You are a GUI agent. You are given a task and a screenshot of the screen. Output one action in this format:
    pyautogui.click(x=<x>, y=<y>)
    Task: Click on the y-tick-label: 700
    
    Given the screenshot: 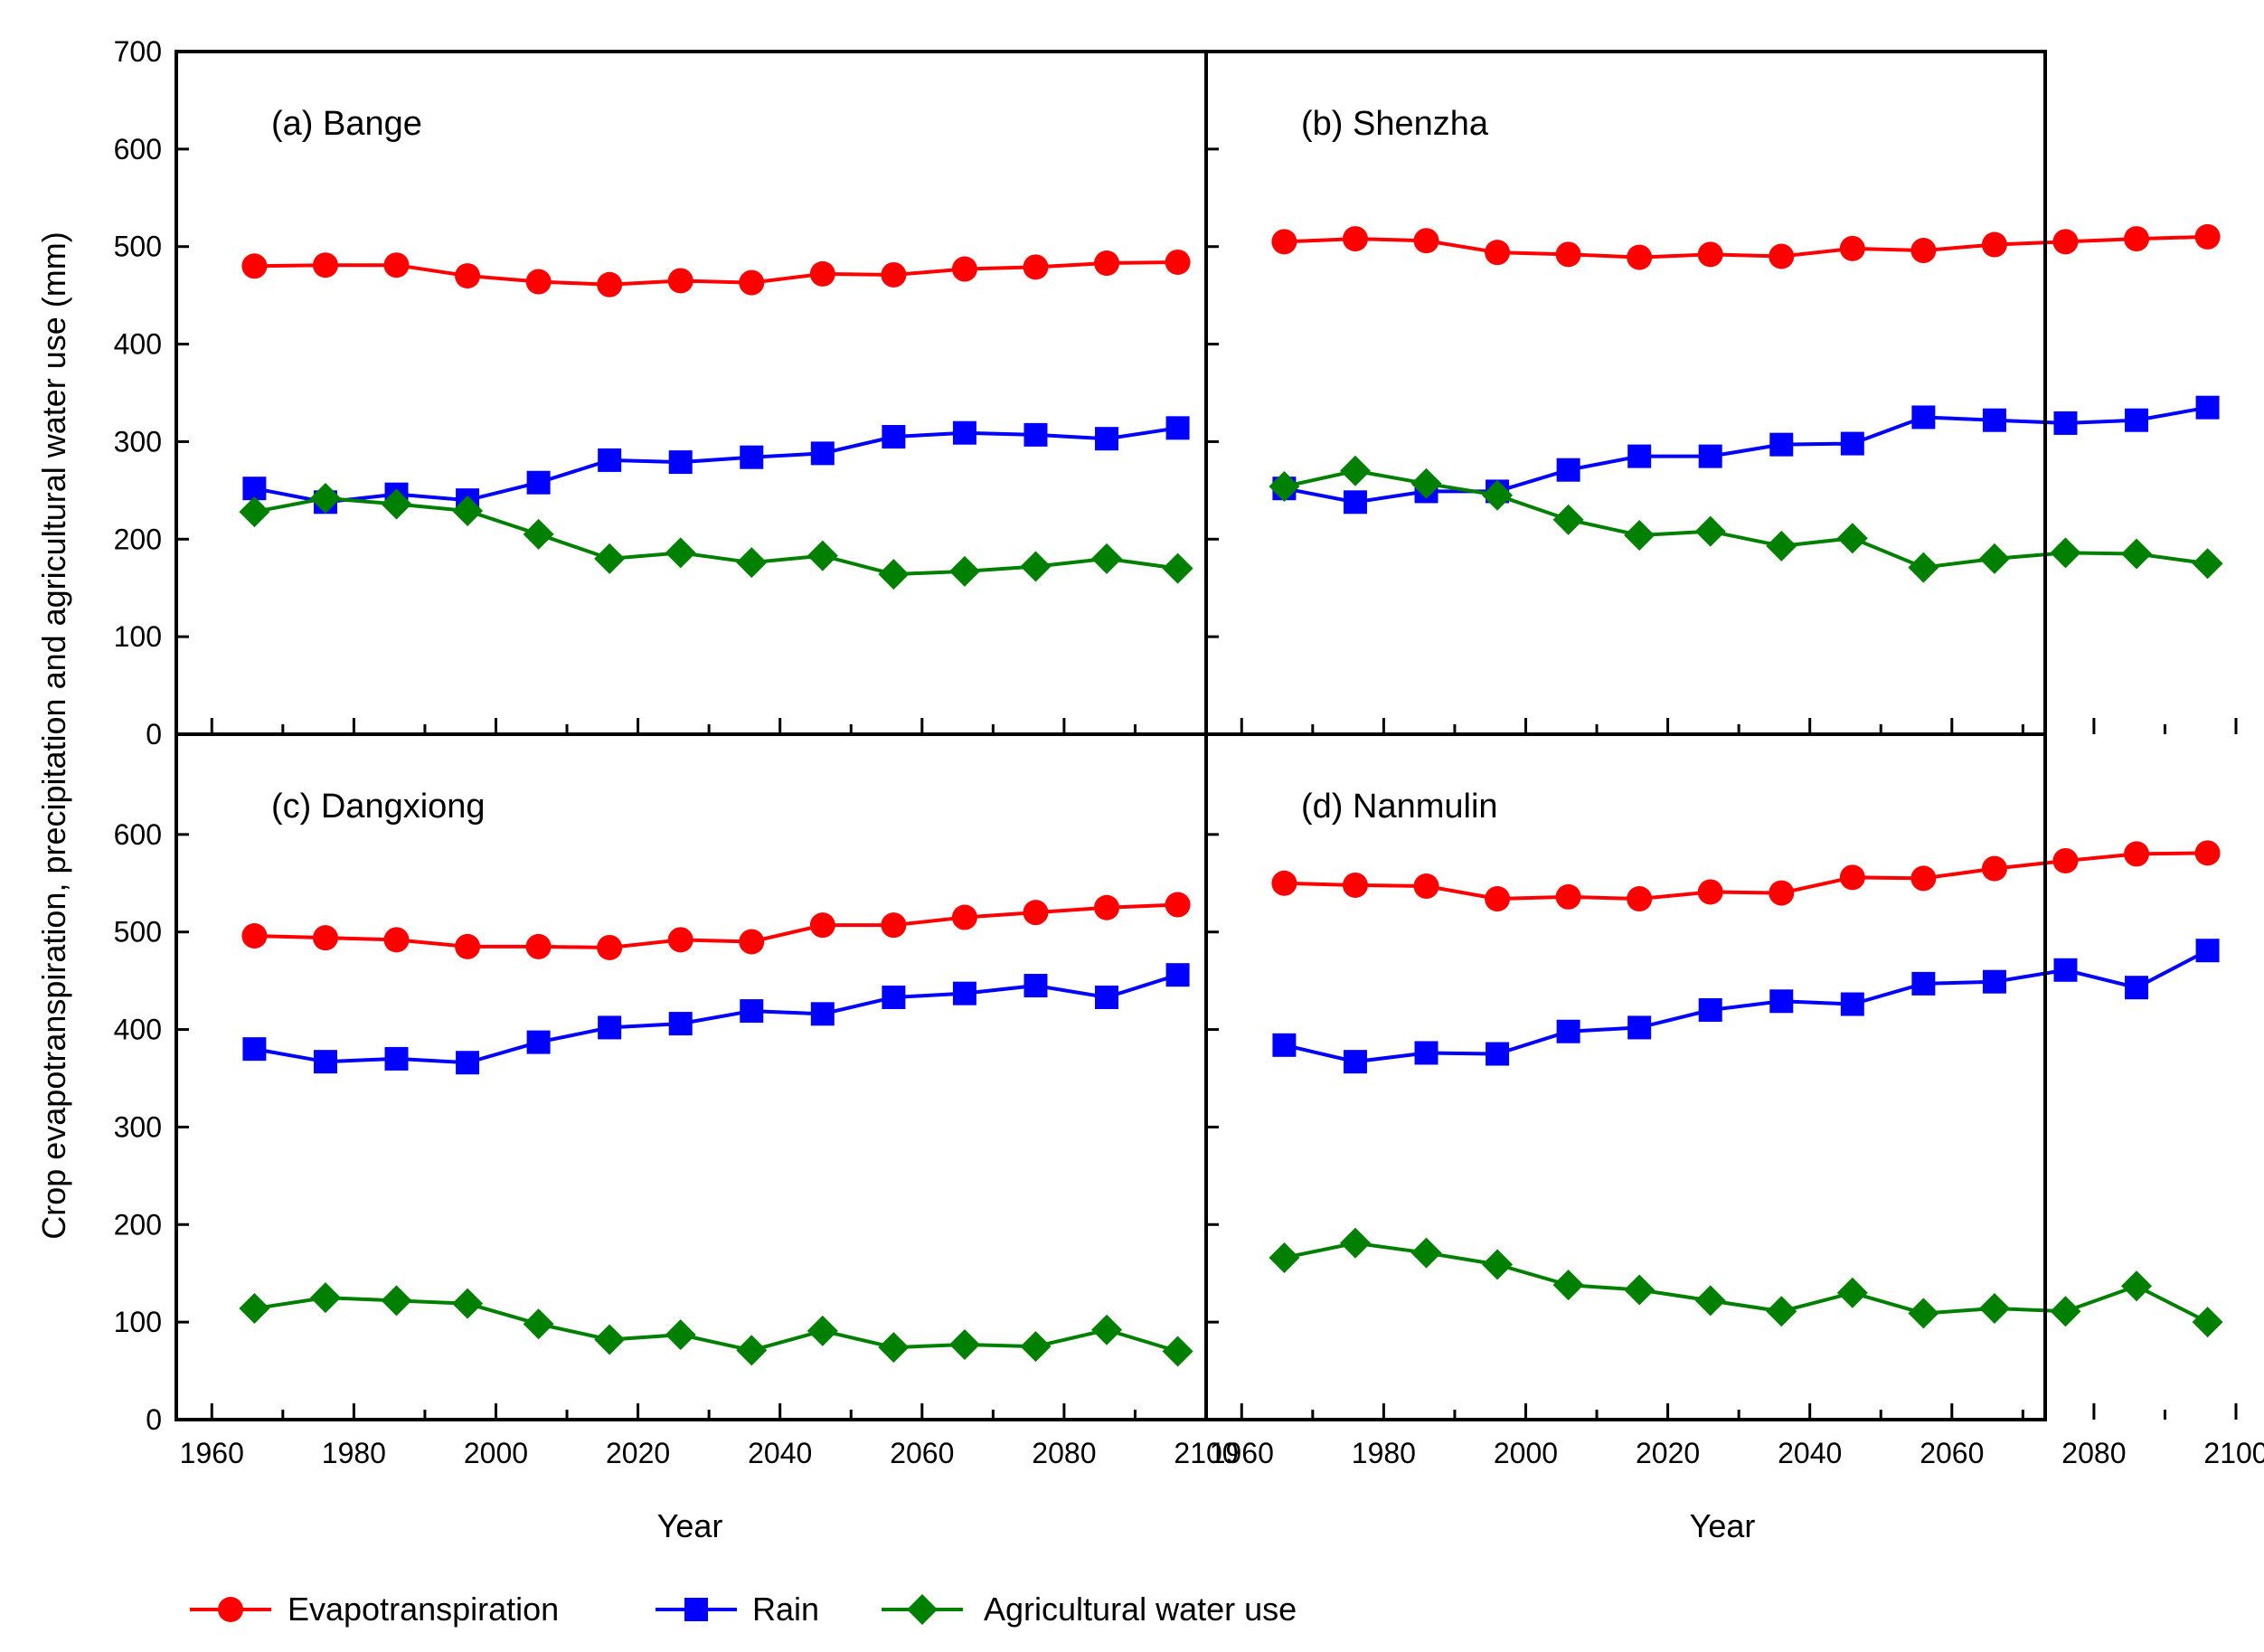 What is the action you would take?
    pyautogui.click(x=138, y=51)
    